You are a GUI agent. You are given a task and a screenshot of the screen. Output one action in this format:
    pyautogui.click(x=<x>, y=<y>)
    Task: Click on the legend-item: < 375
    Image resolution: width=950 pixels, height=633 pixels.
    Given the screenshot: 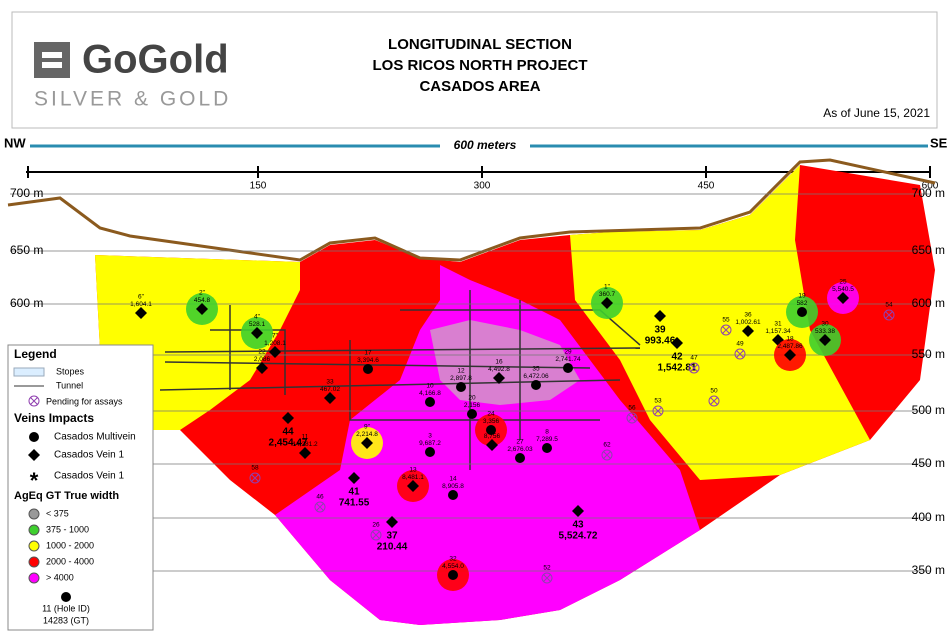 What is the action you would take?
    pyautogui.click(x=57, y=513)
    